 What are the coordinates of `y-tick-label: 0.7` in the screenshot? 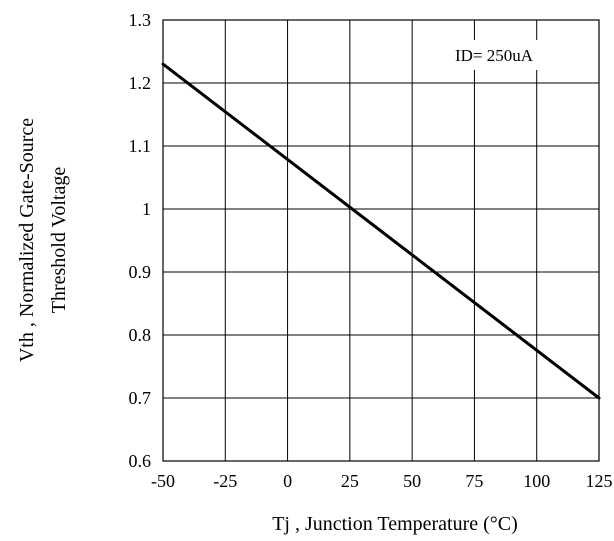 It's located at (140, 398).